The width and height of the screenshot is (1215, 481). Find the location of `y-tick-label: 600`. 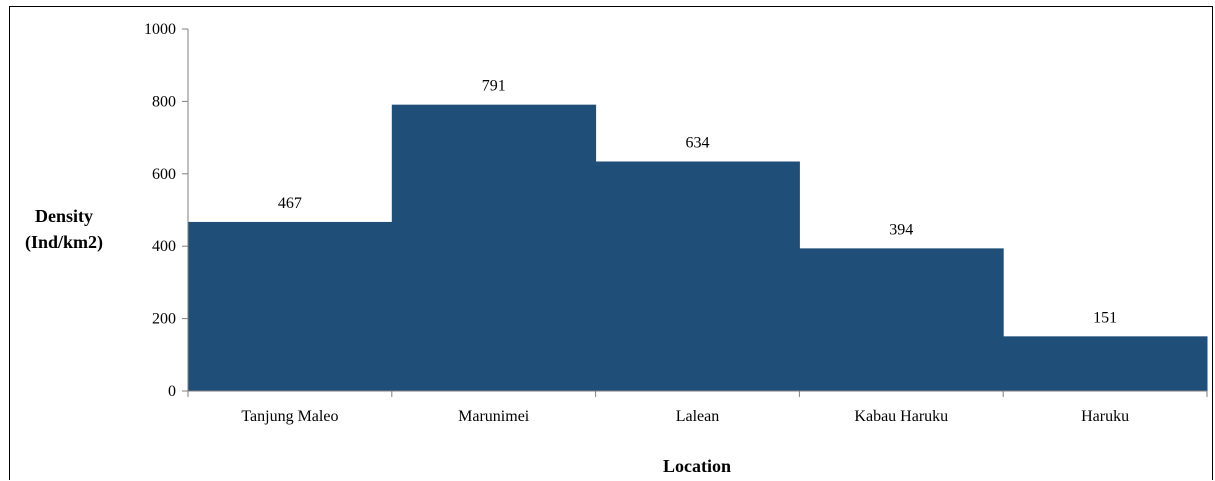

y-tick-label: 600 is located at coordinates (164, 174).